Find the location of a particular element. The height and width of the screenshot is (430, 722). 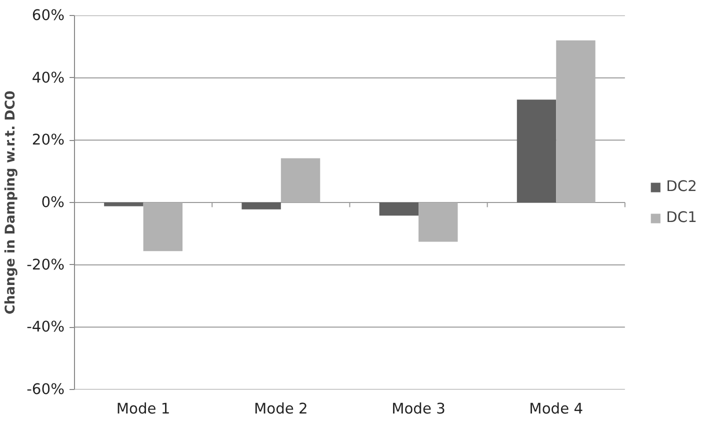

legend-label: DC1 is located at coordinates (681, 217).